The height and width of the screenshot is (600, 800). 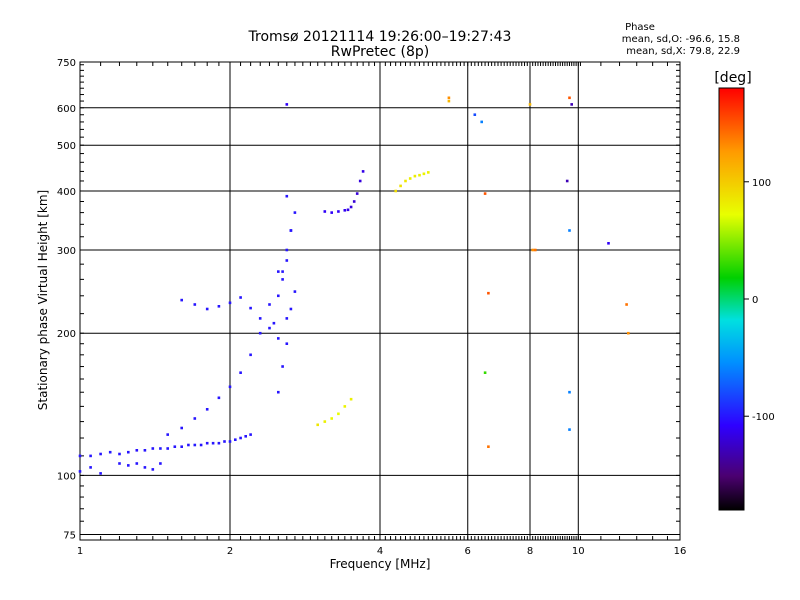 What do you see at coordinates (683, 51) in the screenshot?
I see `phase-stats-x: mean, sd,X: 79.8, 22.9` at bounding box center [683, 51].